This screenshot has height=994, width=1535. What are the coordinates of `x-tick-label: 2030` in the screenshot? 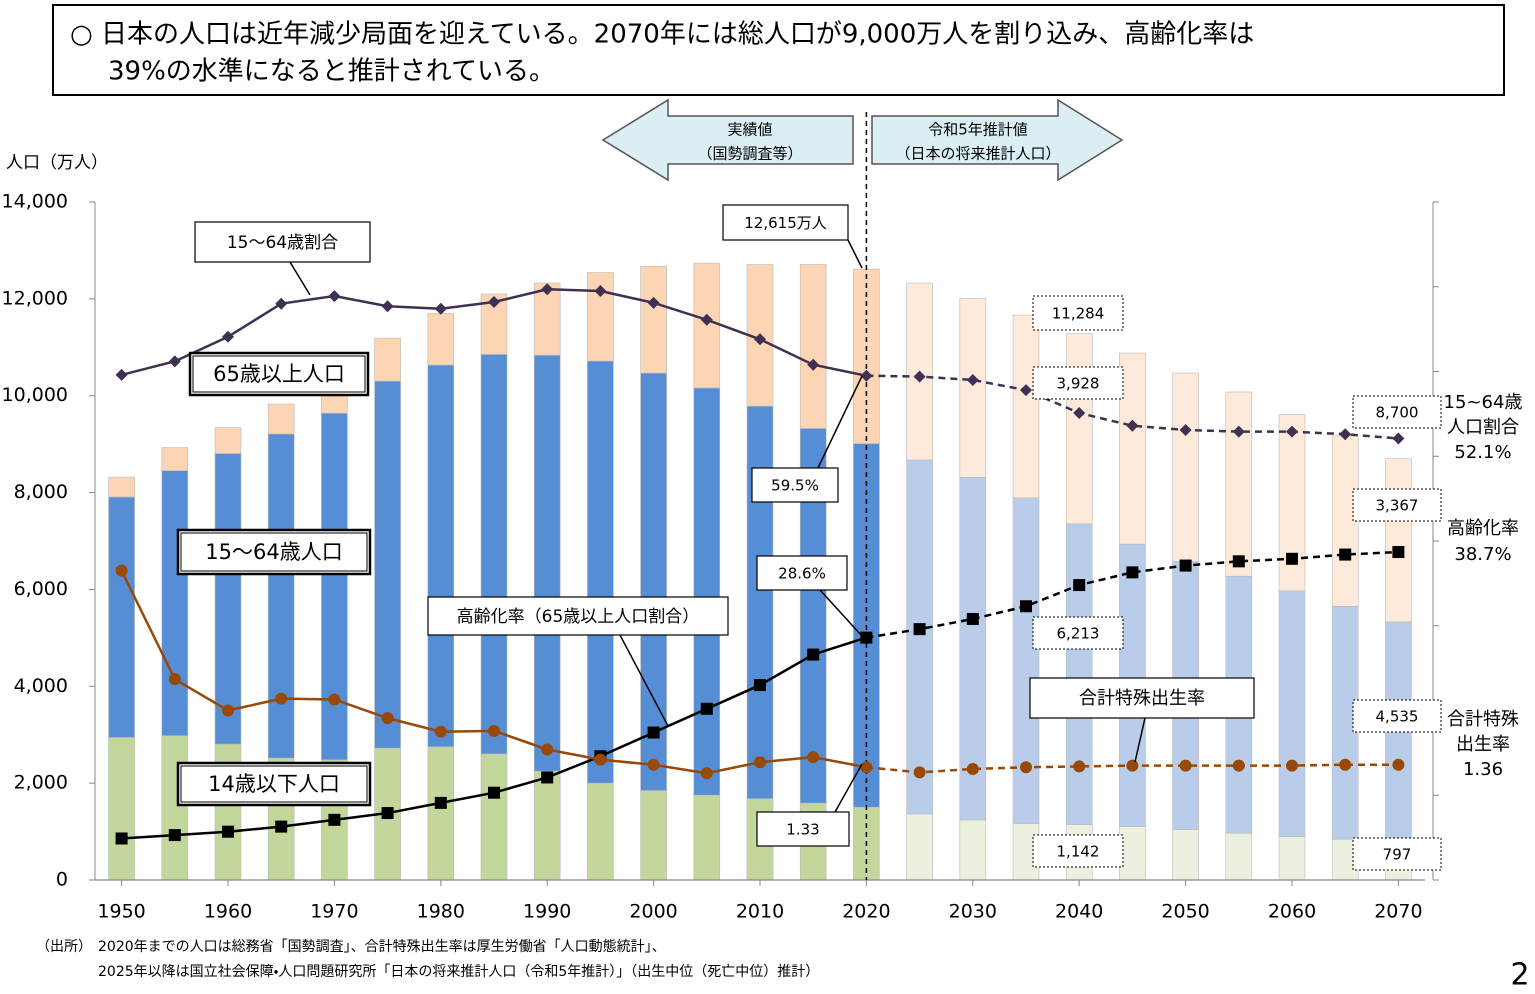 It's located at (973, 912).